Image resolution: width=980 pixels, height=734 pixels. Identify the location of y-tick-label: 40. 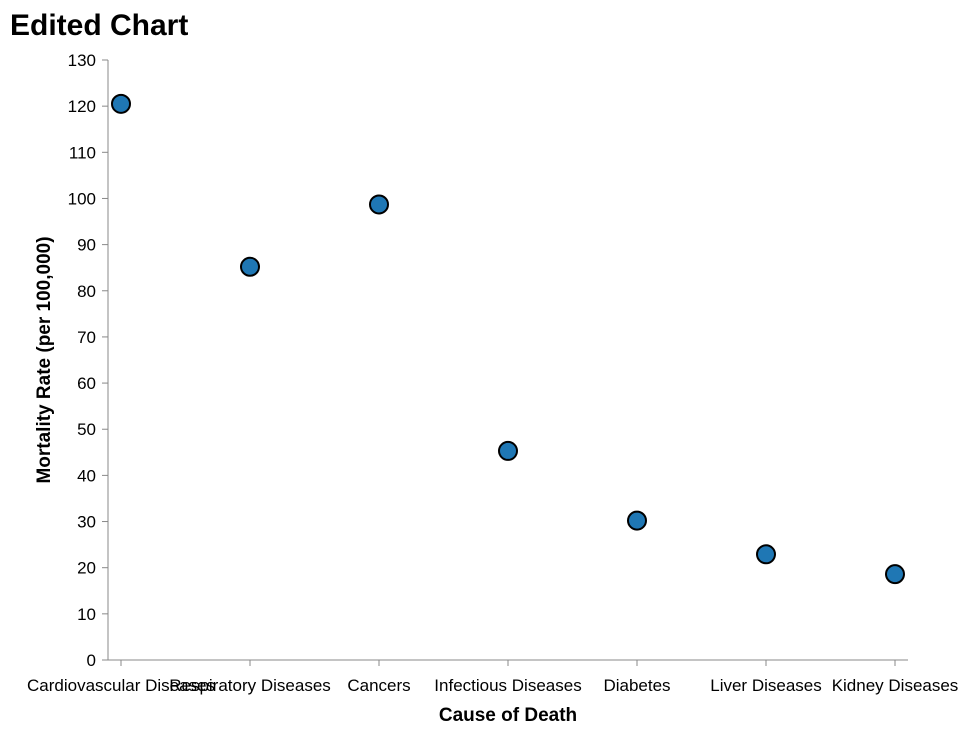
(86, 475).